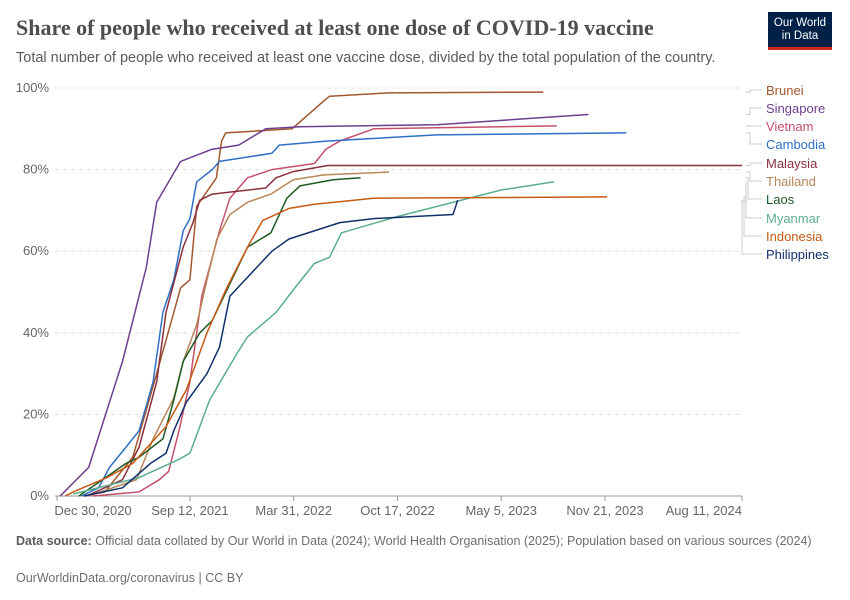 The height and width of the screenshot is (600, 850). Describe the element at coordinates (791, 181) in the screenshot. I see `legend-label-thailand: Thailand` at that location.